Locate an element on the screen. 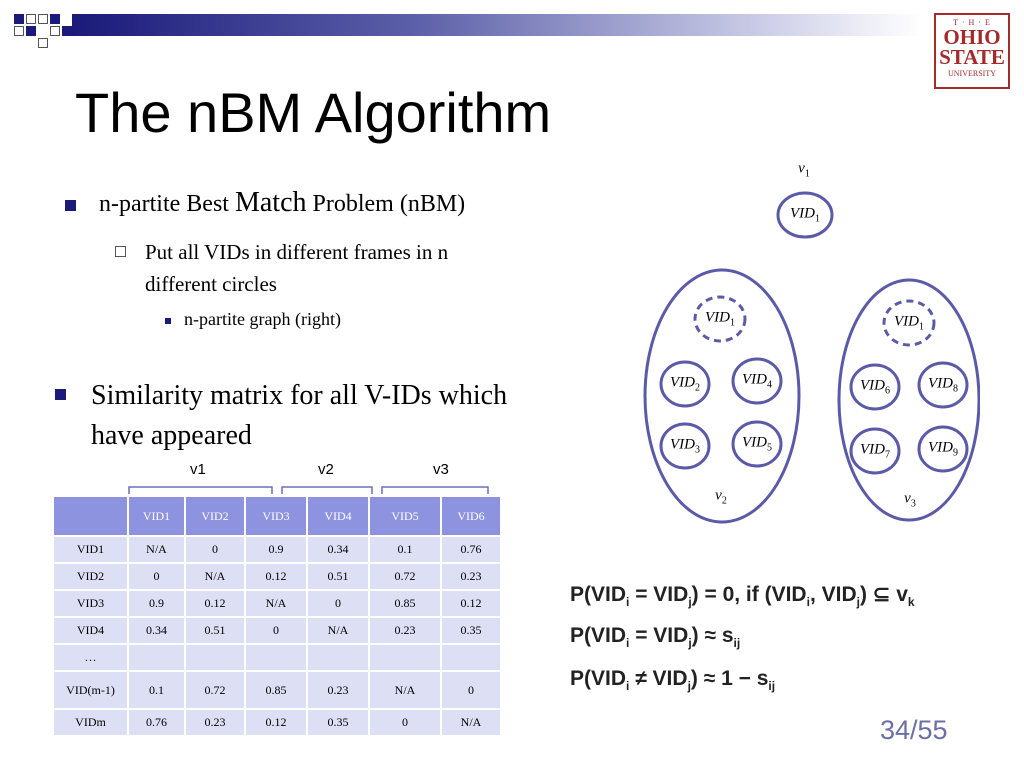 The image size is (1024, 768). bracket-v1 is located at coordinates (200, 490).